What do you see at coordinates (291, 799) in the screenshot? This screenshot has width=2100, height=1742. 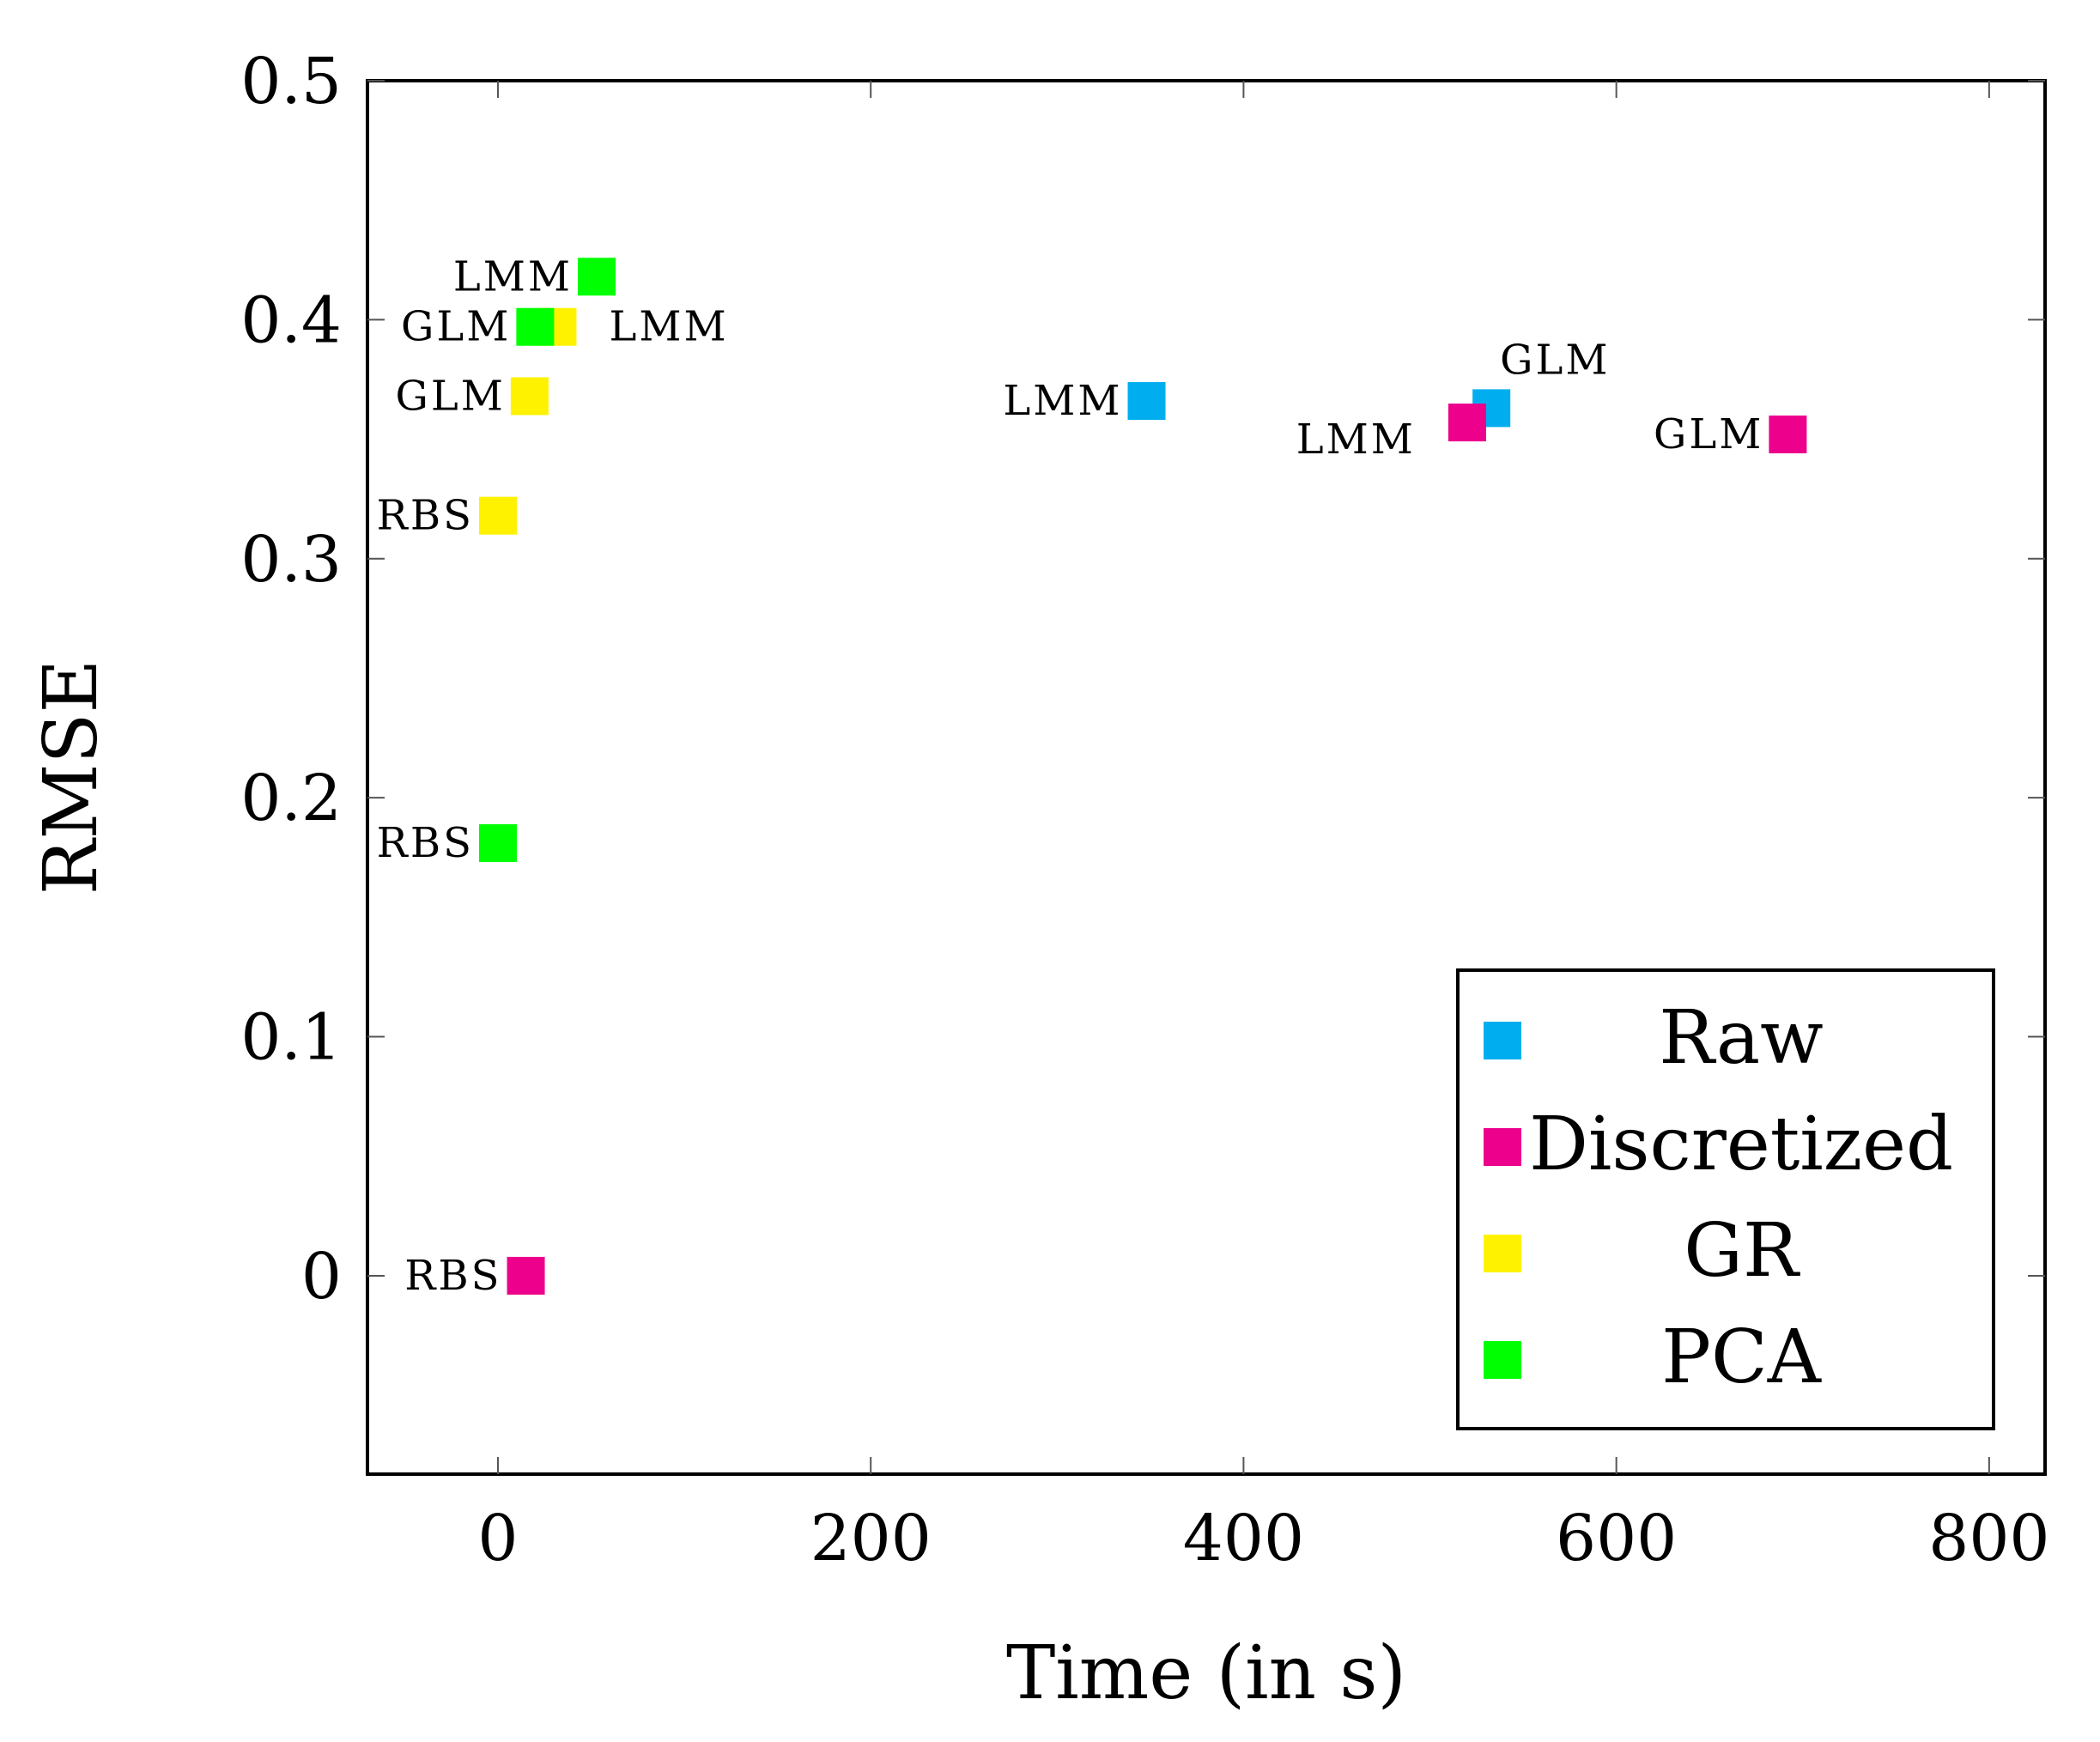 I see `y-tick-label: 0.2` at bounding box center [291, 799].